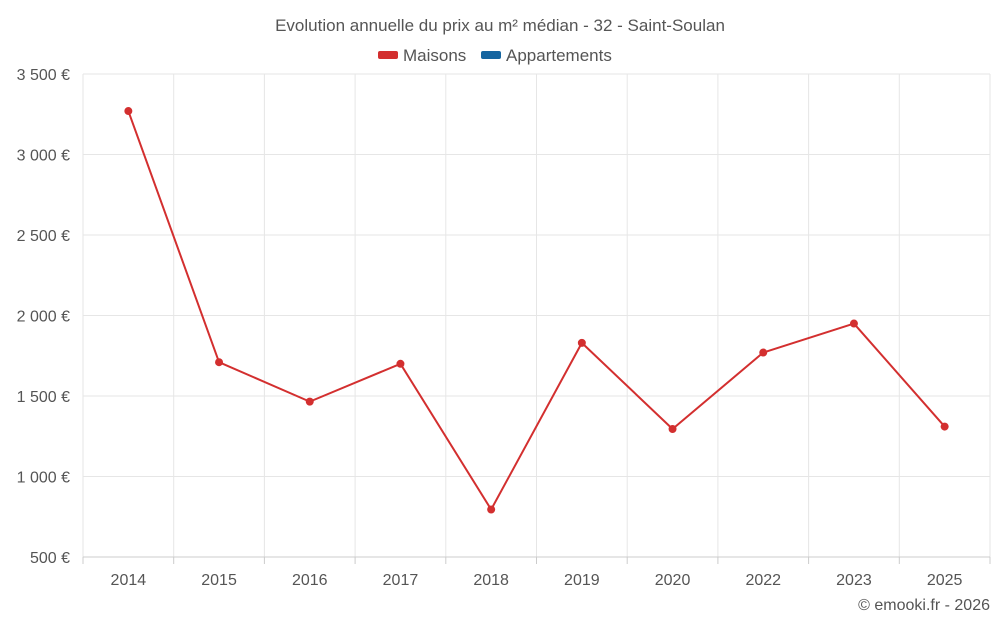  I want to click on y-tick-label: 2 500 €, so click(43, 236).